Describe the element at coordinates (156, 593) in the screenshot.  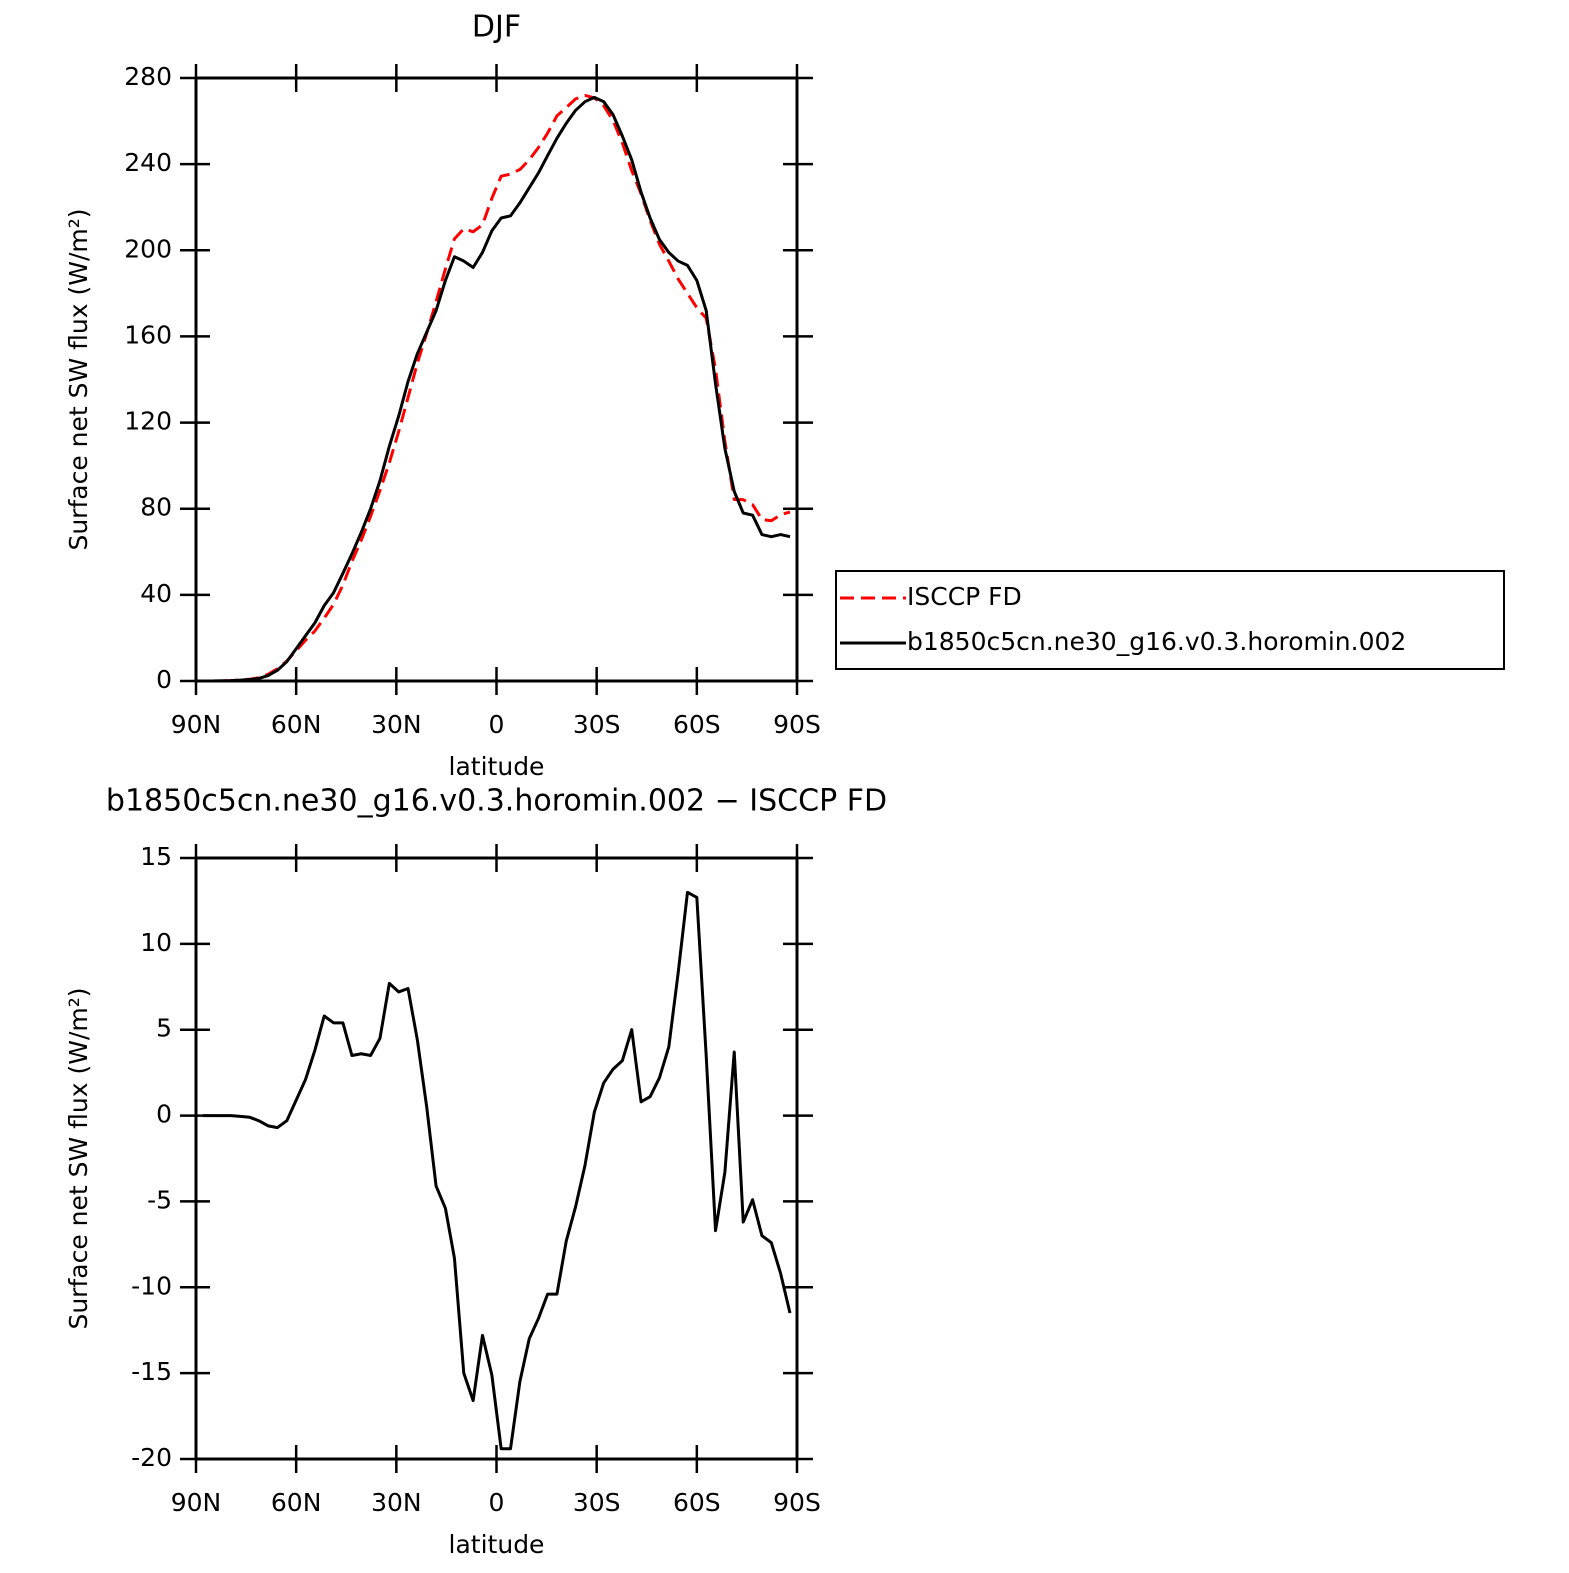
I see `y-tick-label: 40` at that location.